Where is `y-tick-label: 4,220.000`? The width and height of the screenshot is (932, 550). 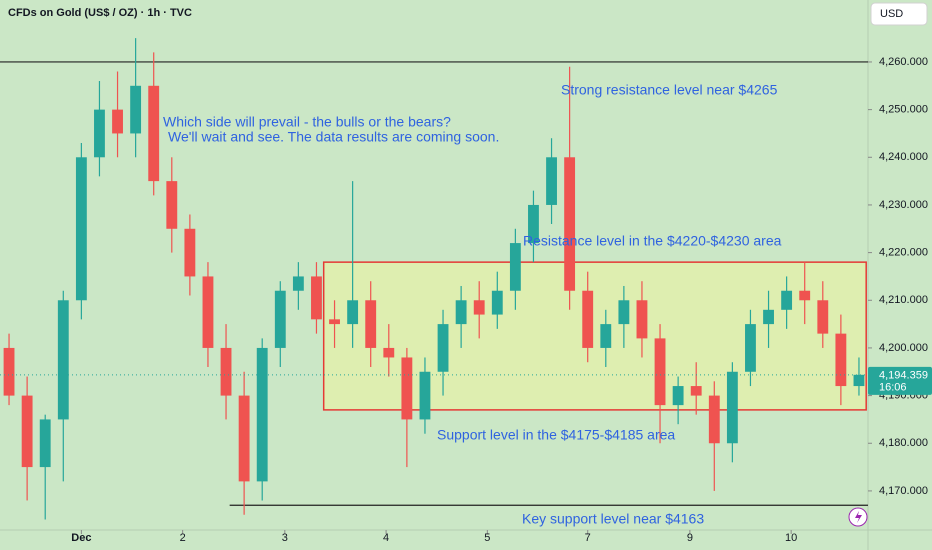 y-tick-label: 4,220.000 is located at coordinates (903, 253).